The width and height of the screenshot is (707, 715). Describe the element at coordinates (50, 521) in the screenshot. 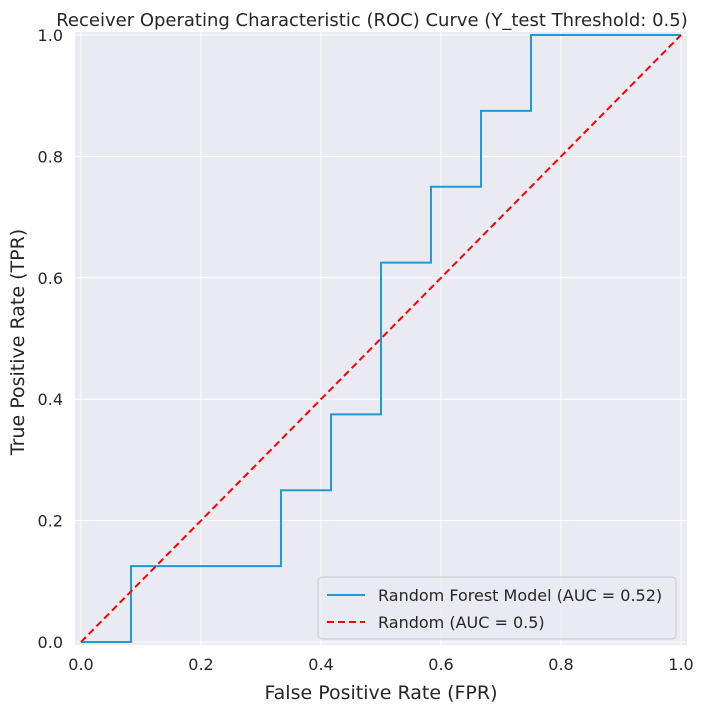

I see `y-tick-label: 0.2` at that location.